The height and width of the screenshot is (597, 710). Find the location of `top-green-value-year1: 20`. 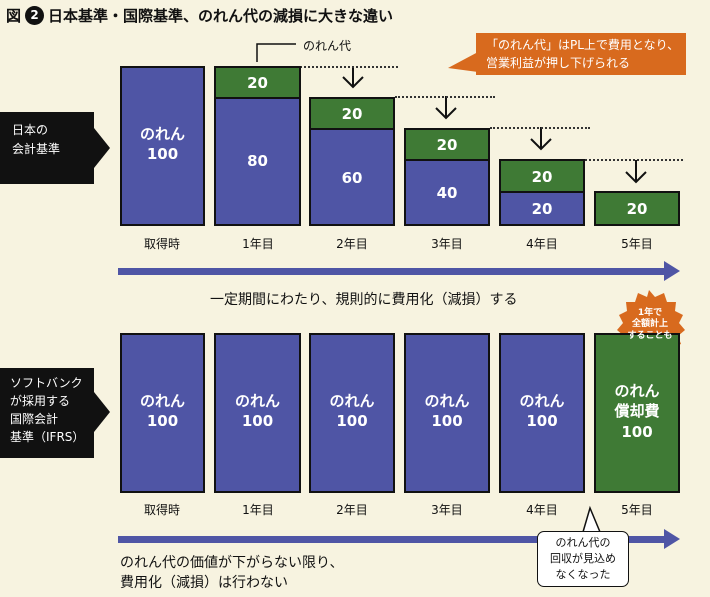

top-green-value-year1: 20 is located at coordinates (257, 83).